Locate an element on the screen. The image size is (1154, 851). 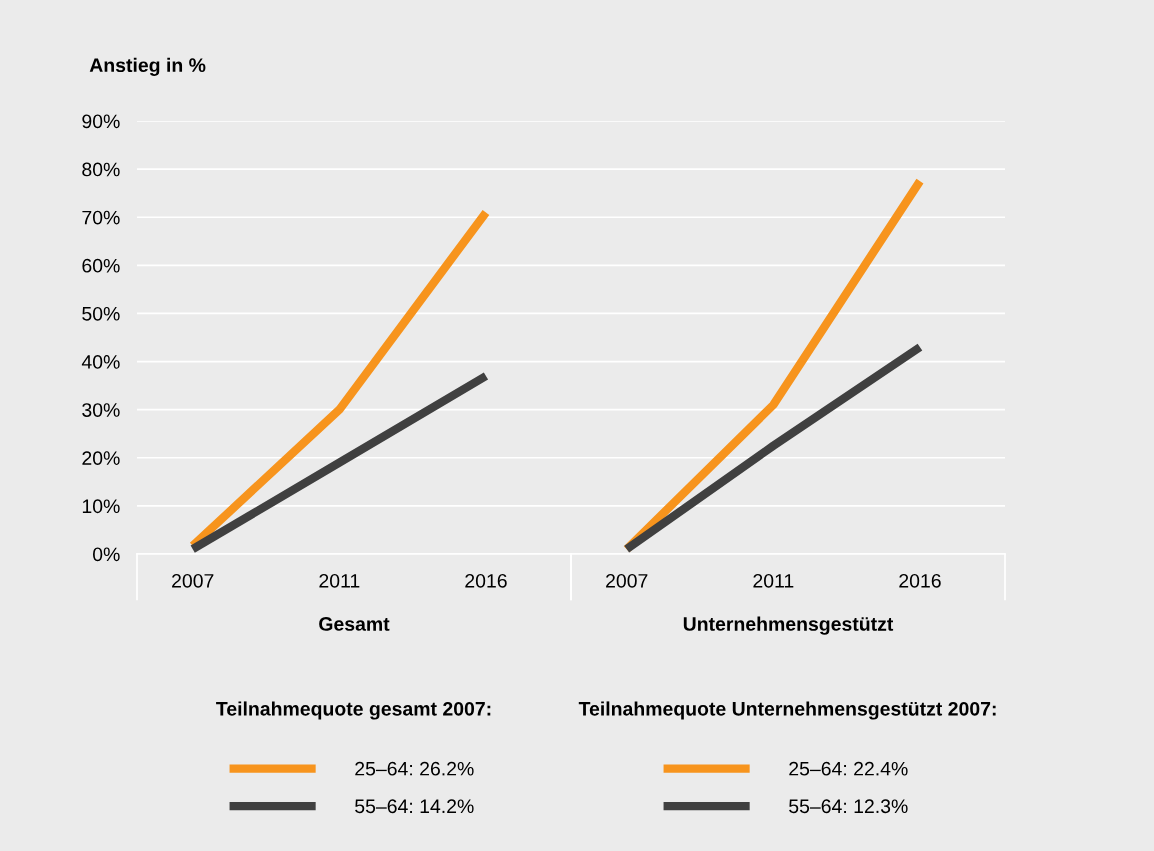
y-axis-title: Anstieg in % is located at coordinates (147, 66).